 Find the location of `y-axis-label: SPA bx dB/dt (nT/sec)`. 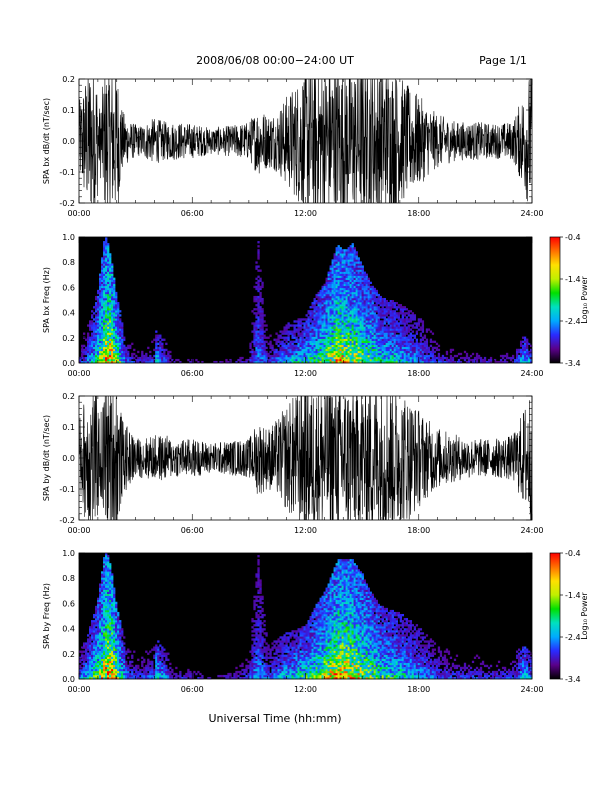

y-axis-label: SPA bx dB/dt (nT/sec) is located at coordinates (46, 141).